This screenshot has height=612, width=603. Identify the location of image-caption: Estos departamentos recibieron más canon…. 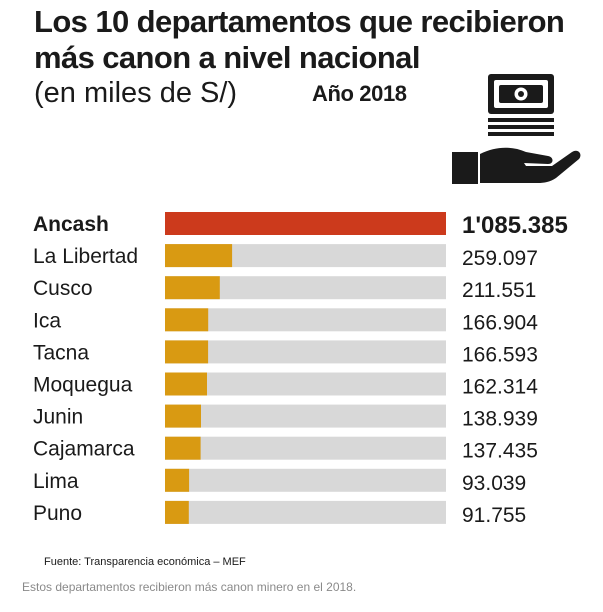
(189, 587).